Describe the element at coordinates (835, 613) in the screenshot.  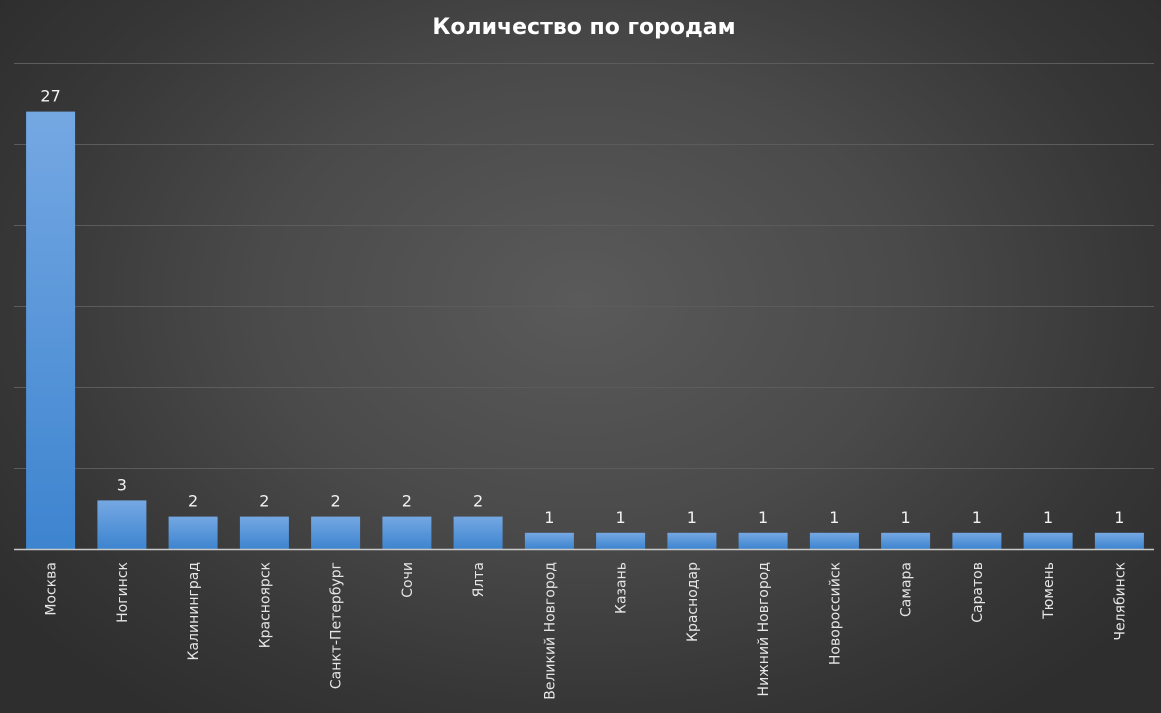
I see `x-tick-label: Новороссийск` at that location.